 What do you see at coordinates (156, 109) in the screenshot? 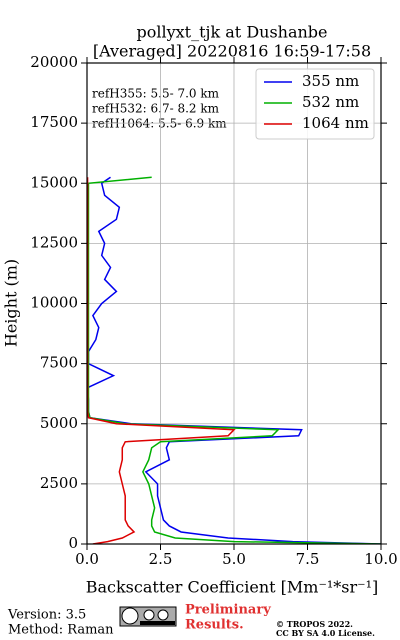
I see `annotation: refH532: 6.7- 8.2 km` at bounding box center [156, 109].